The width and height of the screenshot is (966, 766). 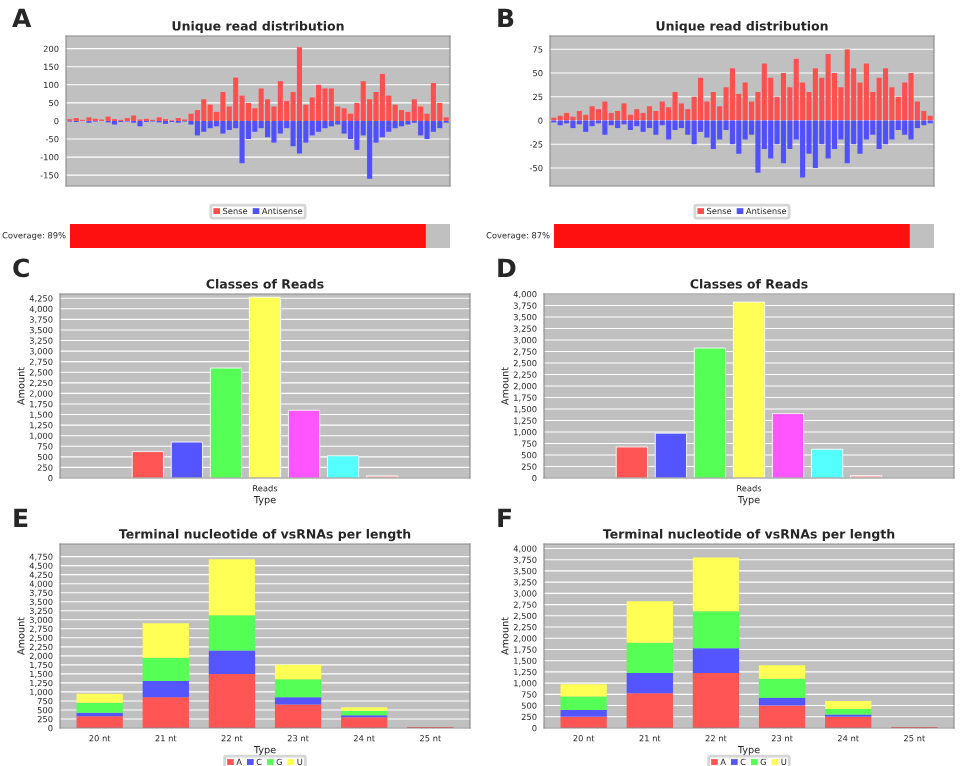 I want to click on text: A, so click(x=22, y=17).